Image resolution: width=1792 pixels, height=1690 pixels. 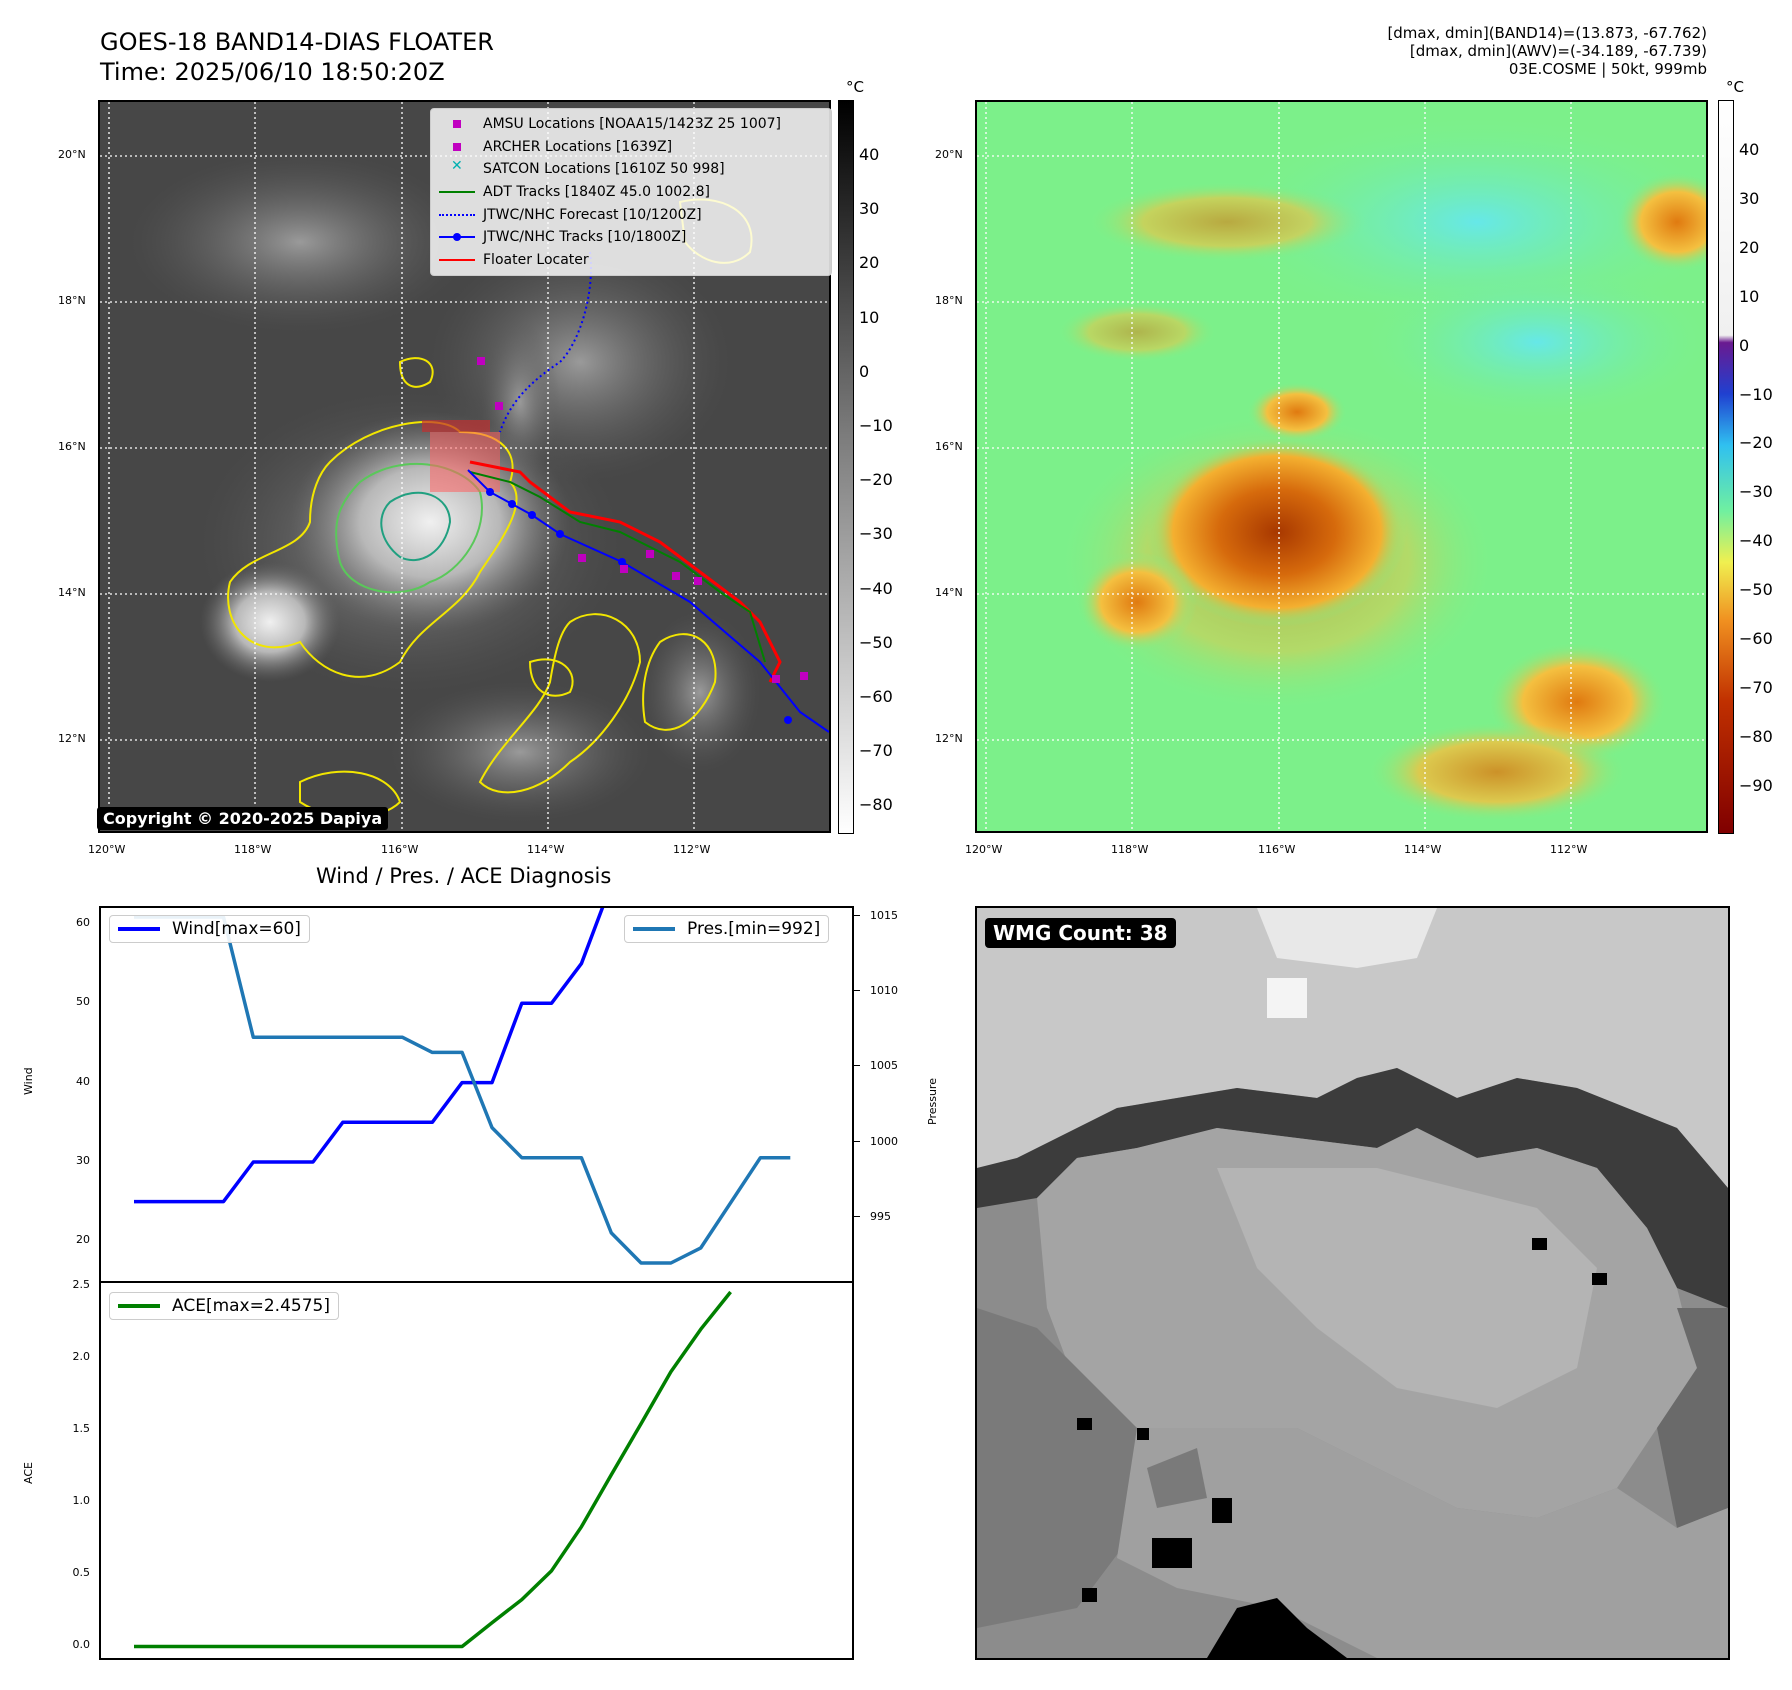 I want to click on ir-lat-tick-0: 20°N, so click(x=72, y=154).